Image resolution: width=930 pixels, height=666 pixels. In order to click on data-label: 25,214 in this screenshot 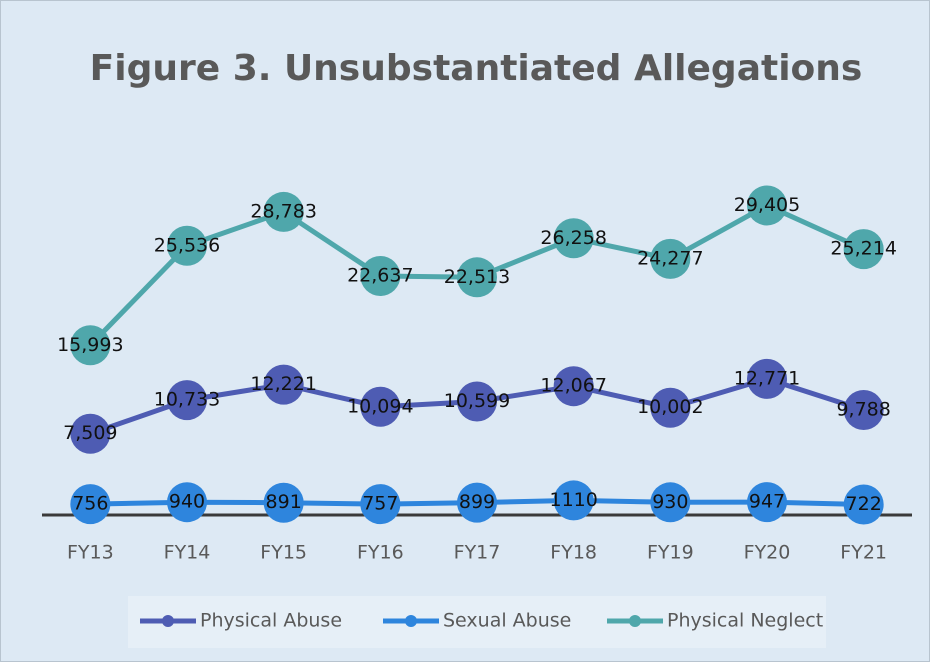, I will do `click(863, 249)`.